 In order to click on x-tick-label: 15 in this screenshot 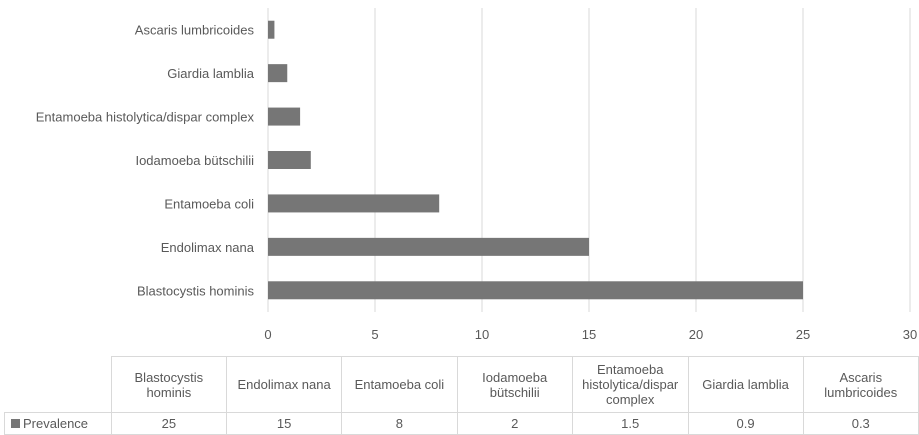, I will do `click(589, 334)`.